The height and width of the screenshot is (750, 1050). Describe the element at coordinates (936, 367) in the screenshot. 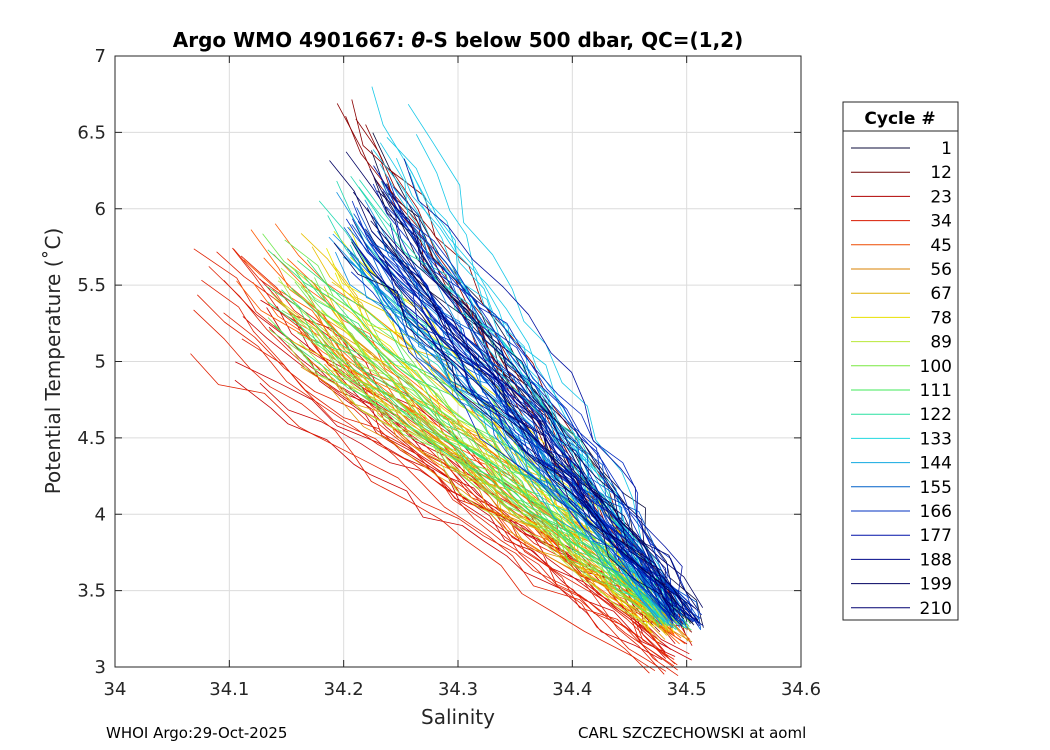

I see `legend-label: 100` at that location.